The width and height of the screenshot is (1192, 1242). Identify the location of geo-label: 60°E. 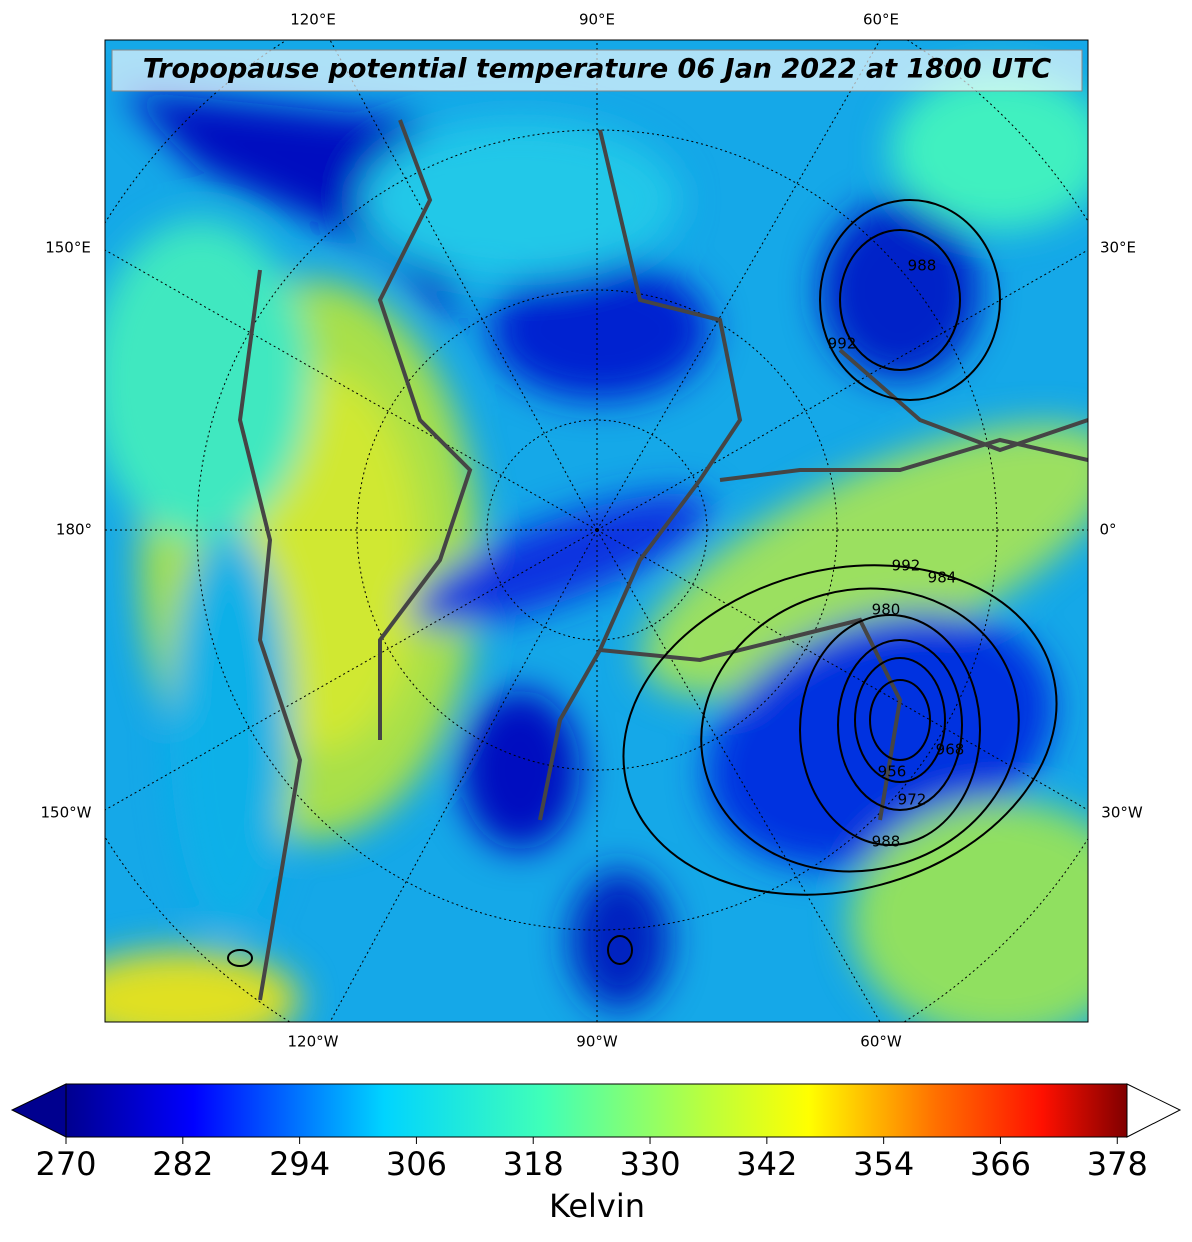
(881, 20).